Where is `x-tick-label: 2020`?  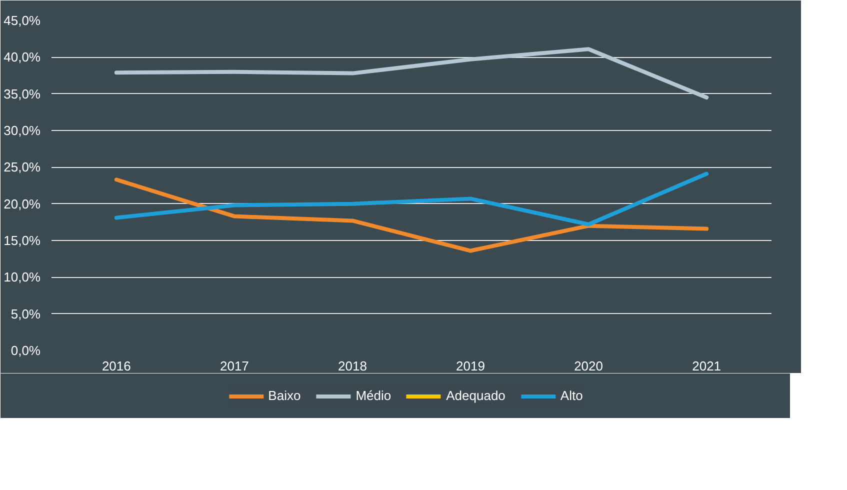 x-tick-label: 2020 is located at coordinates (589, 366).